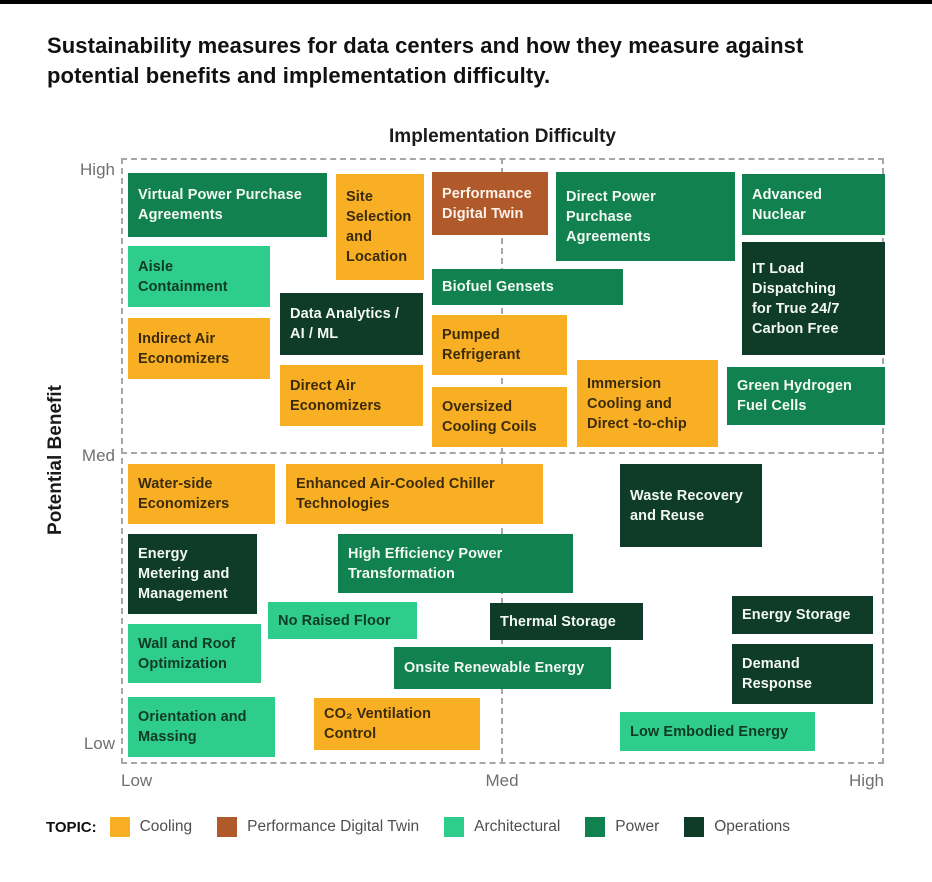 This screenshot has height=882, width=932. What do you see at coordinates (333, 826) in the screenshot?
I see `legend-label-pdt: Performance Digital Twin` at bounding box center [333, 826].